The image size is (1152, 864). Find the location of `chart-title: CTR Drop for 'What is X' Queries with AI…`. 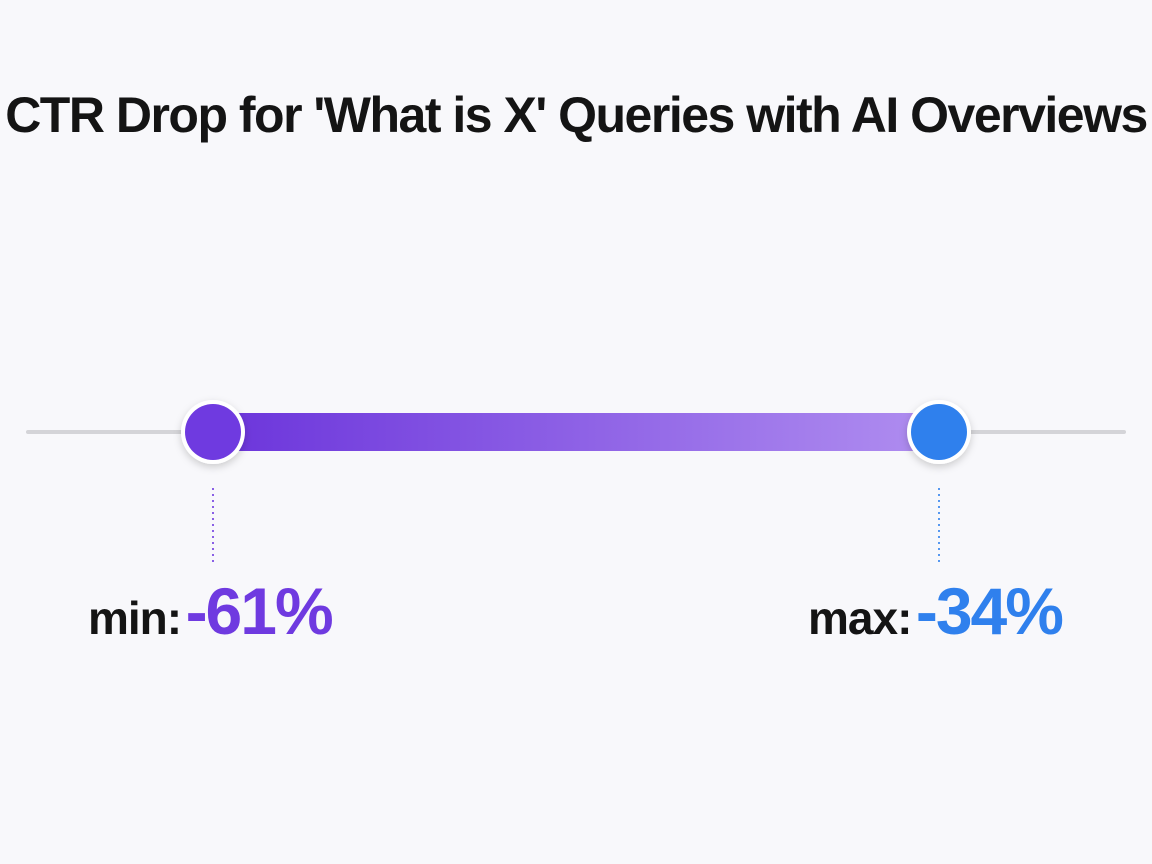

chart-title: CTR Drop for 'What is X' Queries with AI… is located at coordinates (576, 115).